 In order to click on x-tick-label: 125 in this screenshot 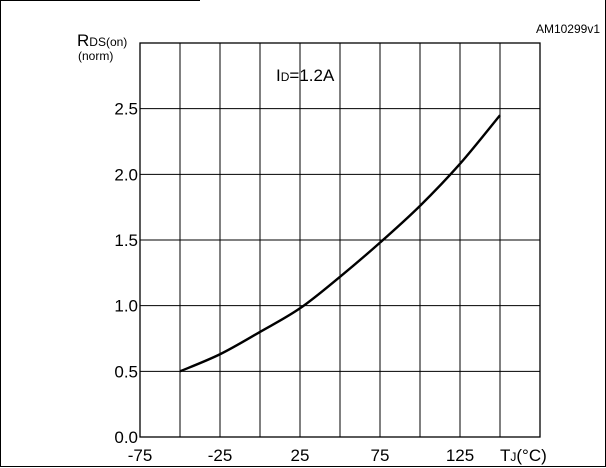, I will do `click(460, 455)`.